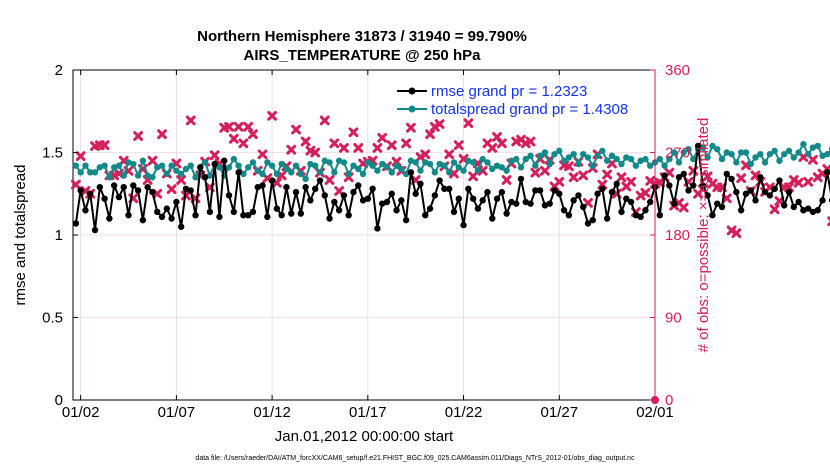 The image size is (830, 470). Describe the element at coordinates (703, 235) in the screenshot. I see `y-axis-right-label: # of obs: o=possible; ×=assimilated` at that location.